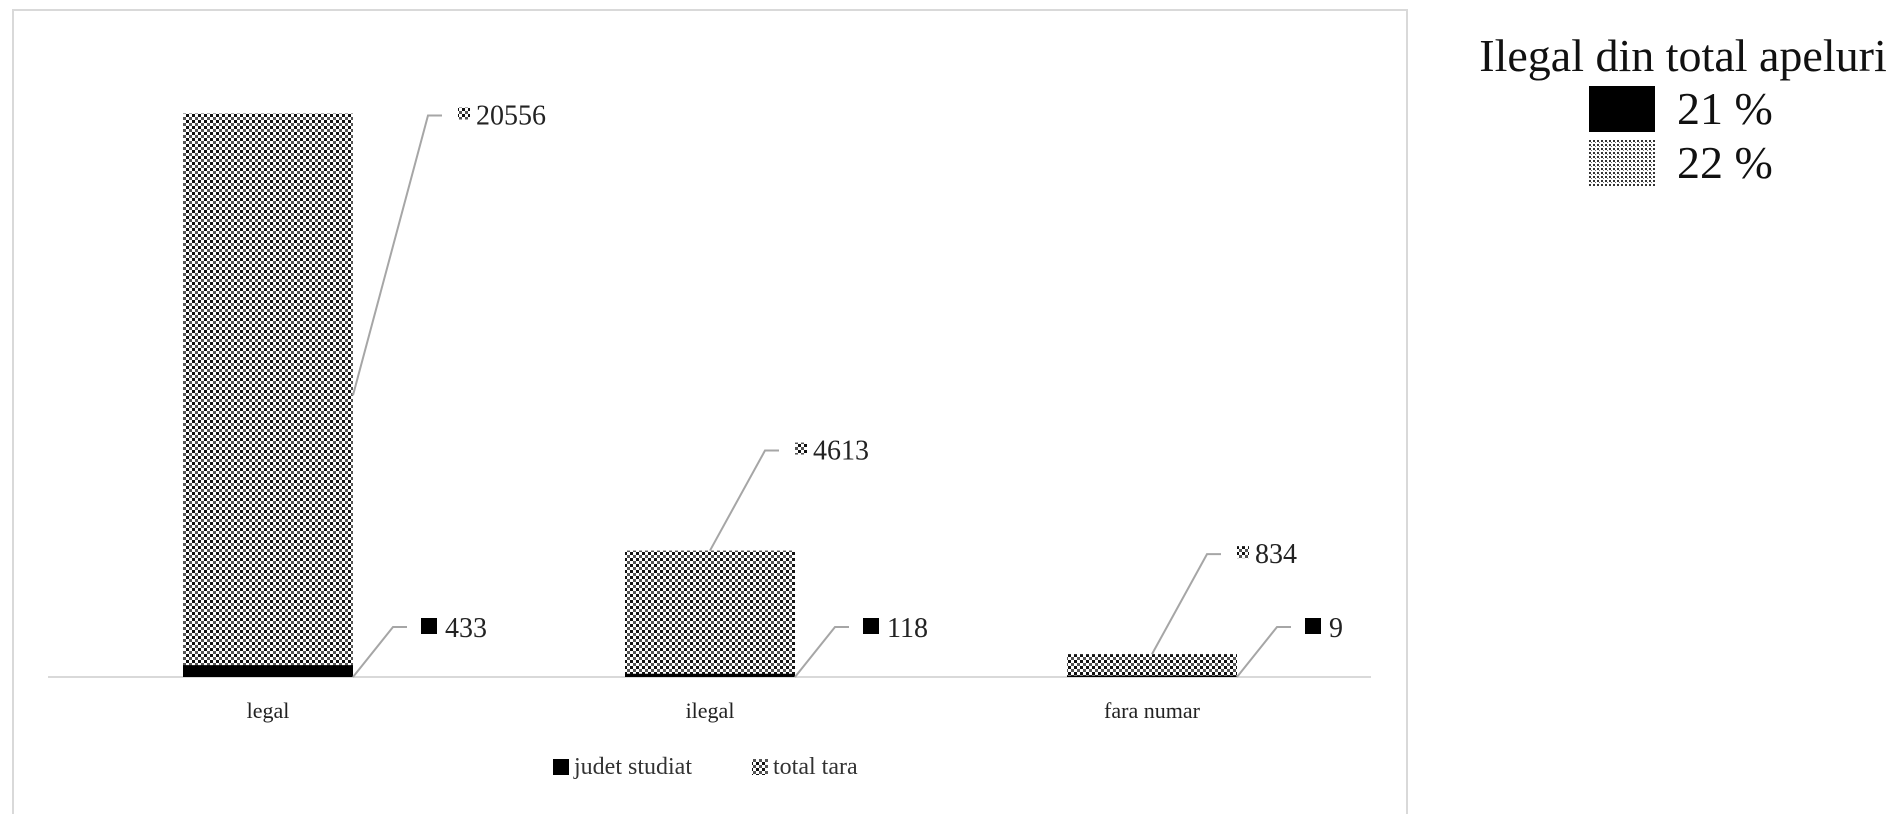 The image size is (1890, 814). Describe the element at coordinates (1336, 628) in the screenshot. I see `data-label-judet-studiat: 9` at that location.